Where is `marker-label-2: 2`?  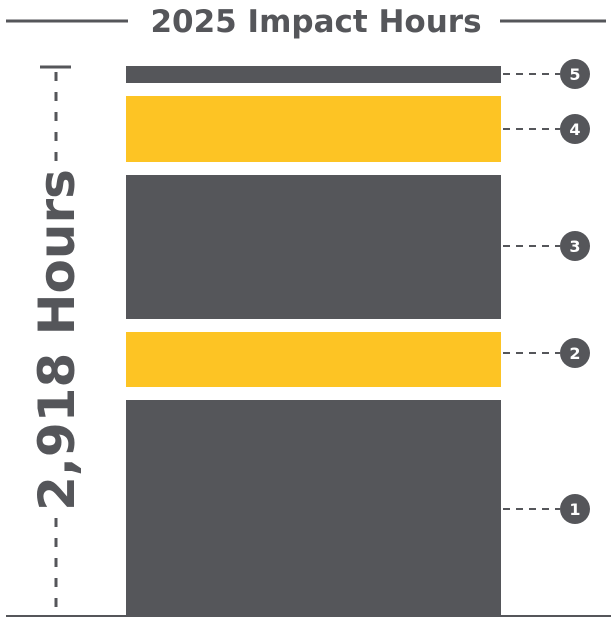
marker-label-2: 2 is located at coordinates (574, 353).